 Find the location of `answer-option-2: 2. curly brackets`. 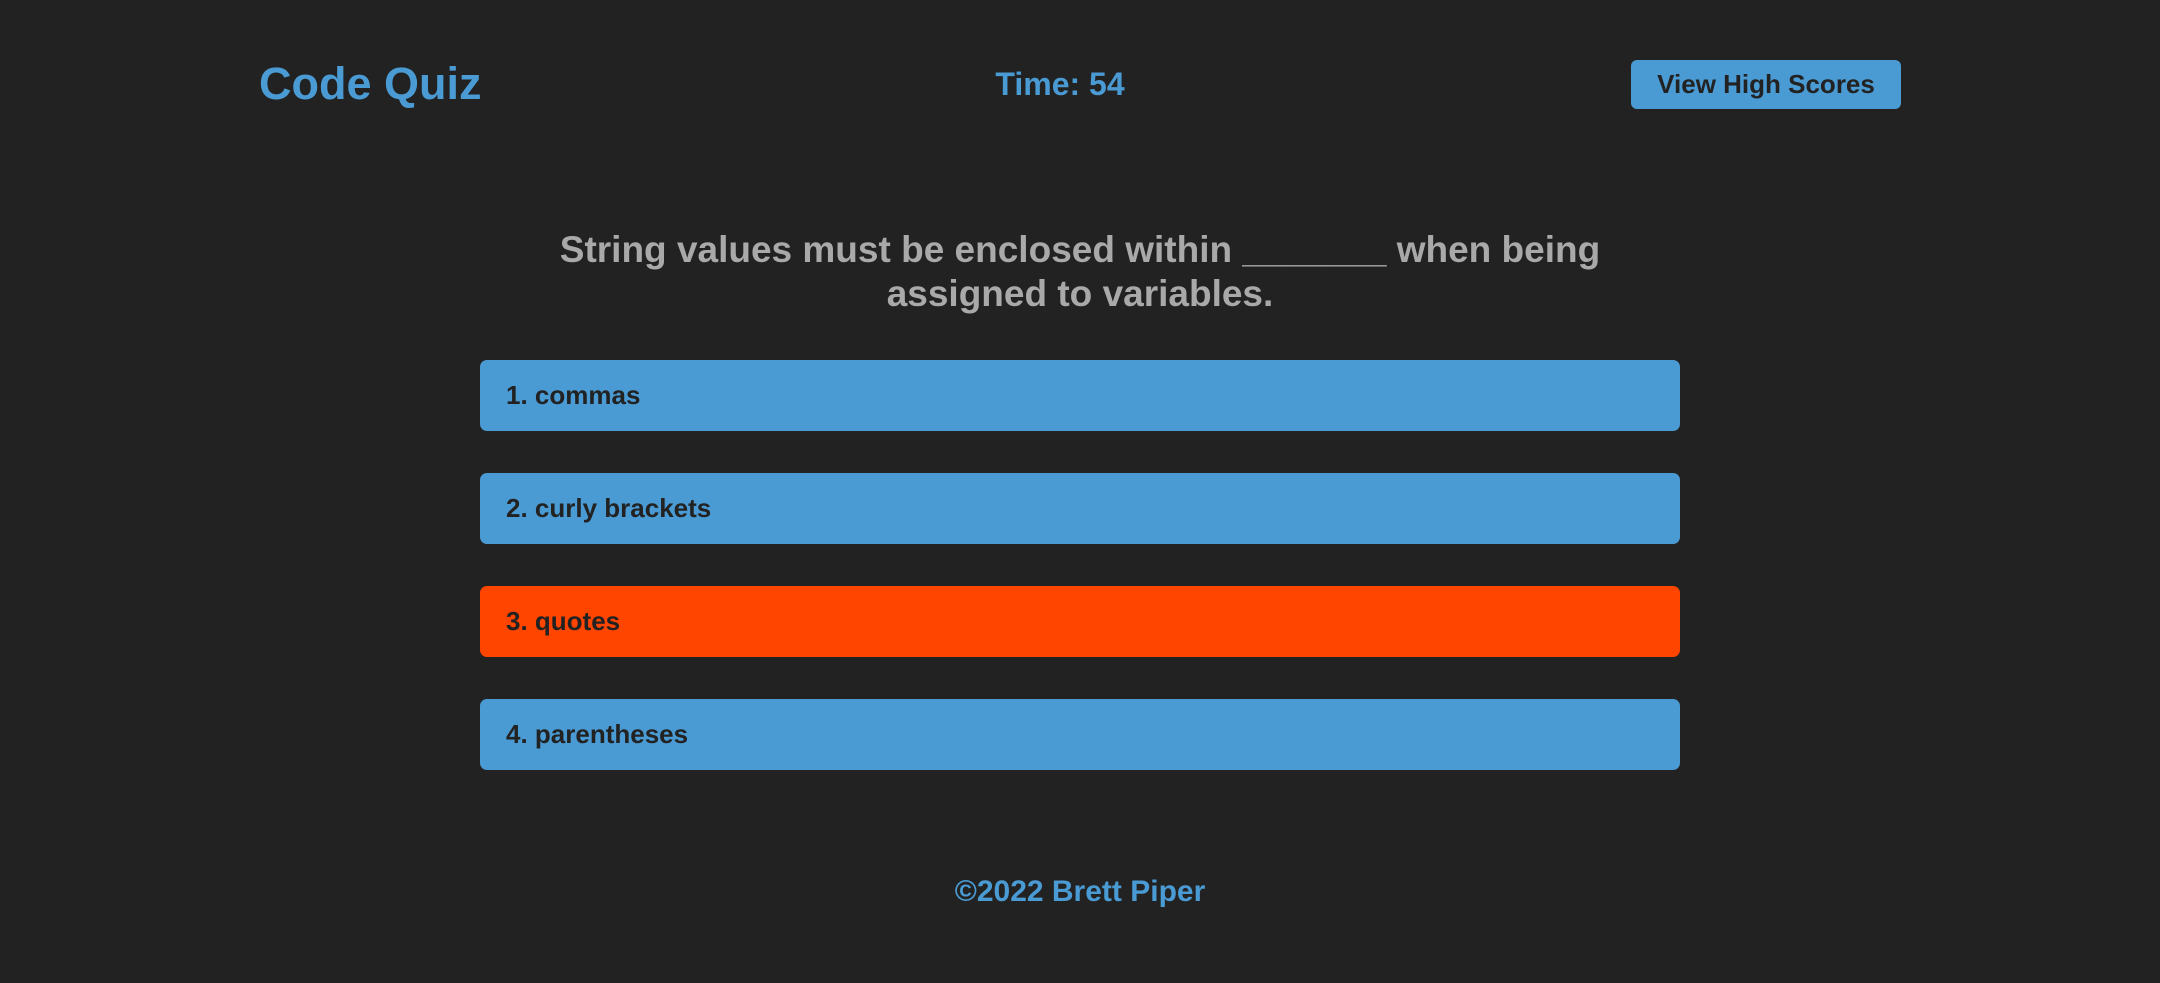

answer-option-2: 2. curly brackets is located at coordinates (1080, 508).